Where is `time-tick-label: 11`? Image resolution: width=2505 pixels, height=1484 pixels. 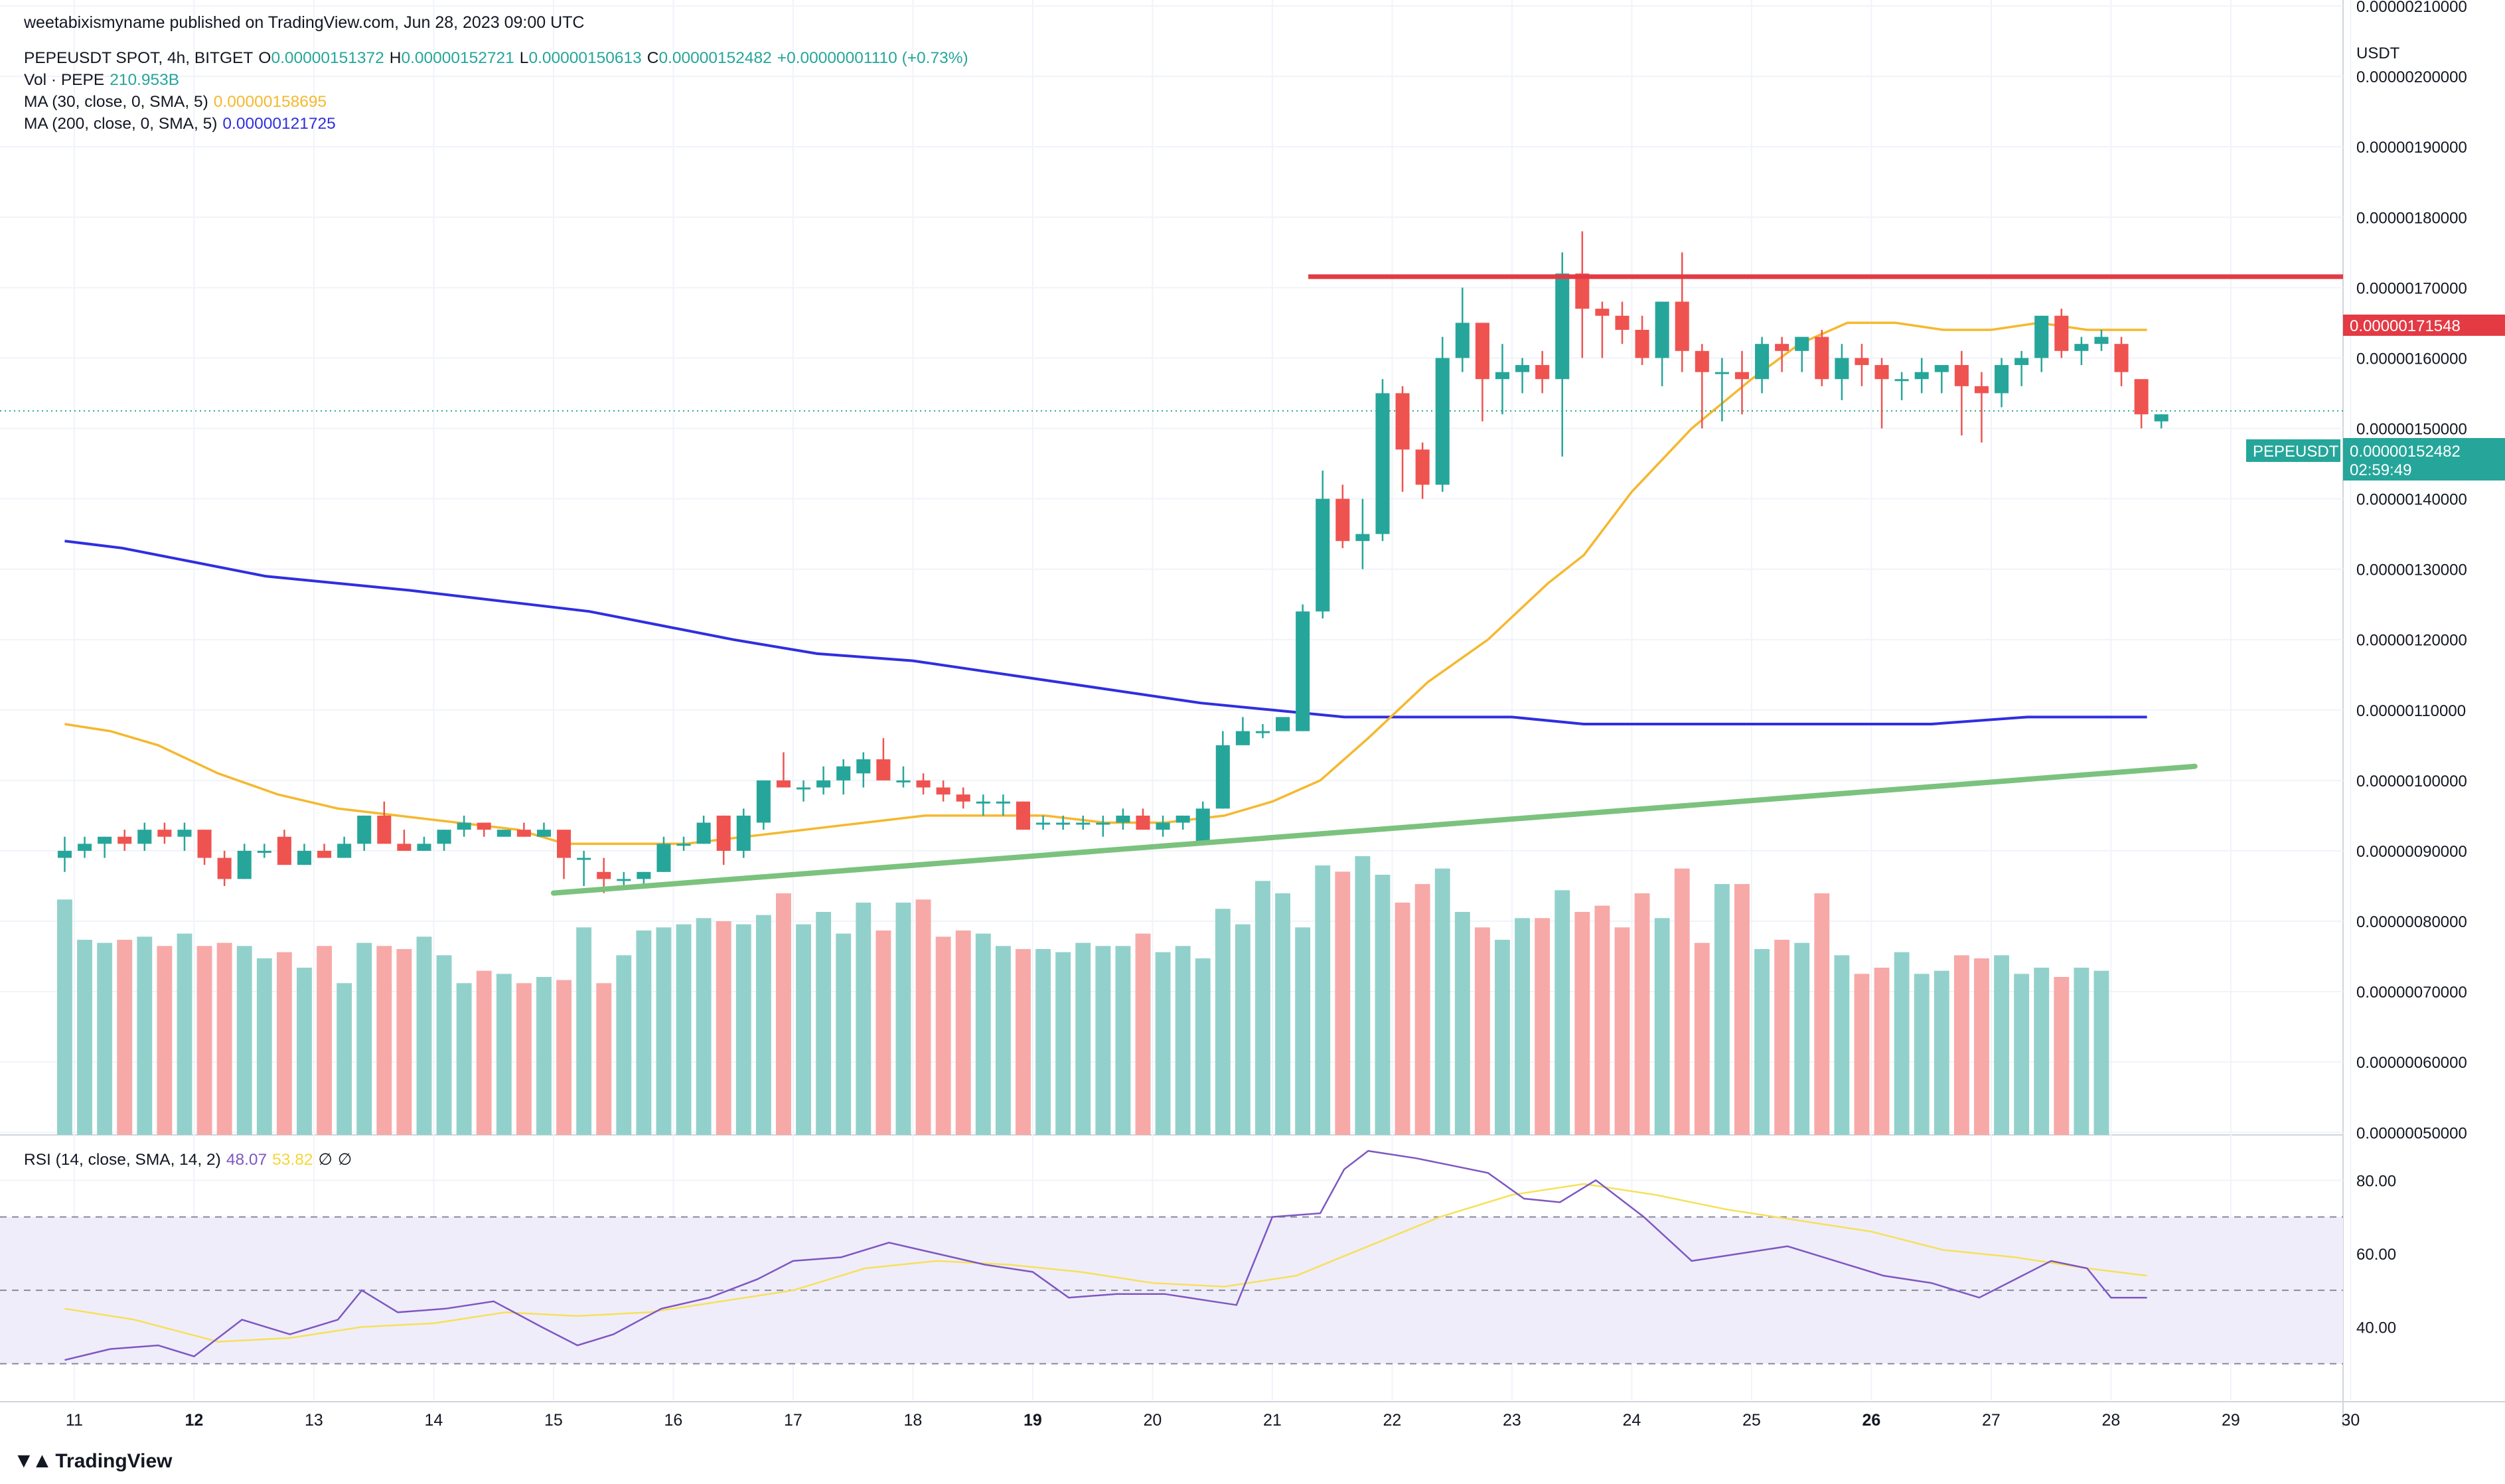 time-tick-label: 11 is located at coordinates (74, 1420).